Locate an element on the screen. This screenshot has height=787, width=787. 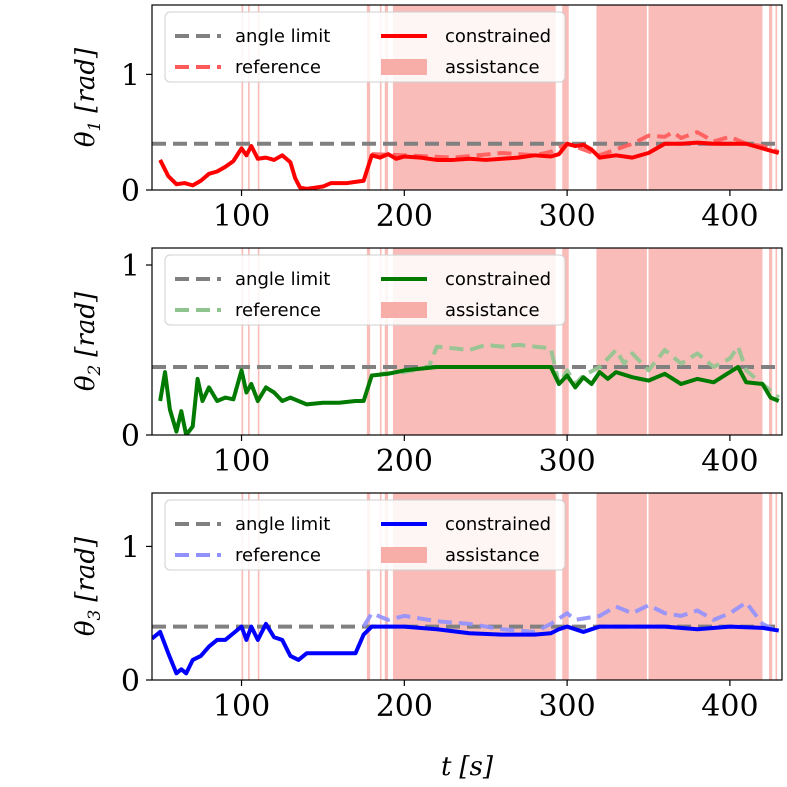
y-axis-label: θ1 [rad] is located at coordinates (88, 97).